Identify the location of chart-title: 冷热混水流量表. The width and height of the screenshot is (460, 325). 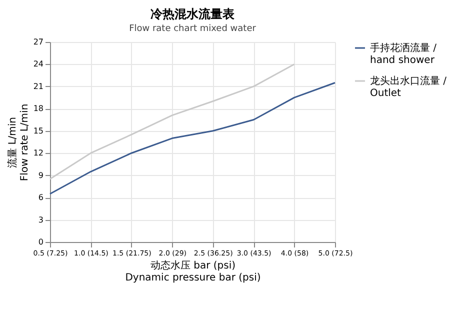
(193, 14).